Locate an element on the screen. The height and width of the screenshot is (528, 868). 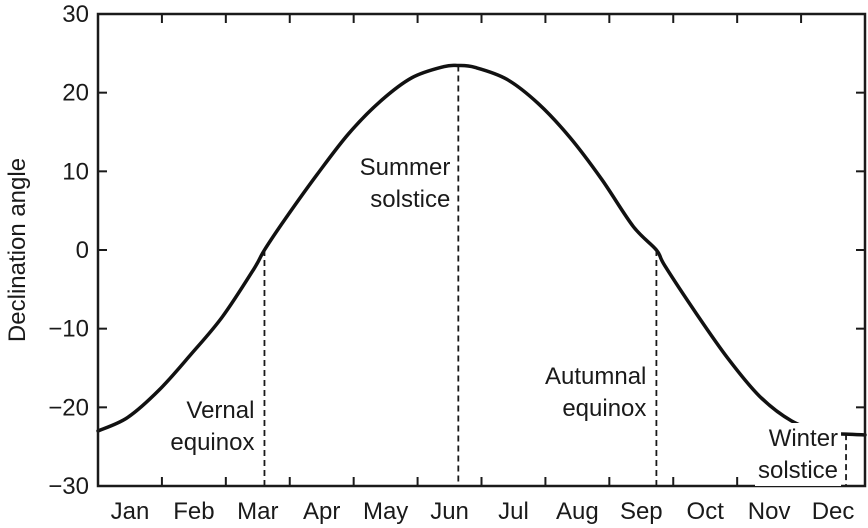
x-tick-label: Mar is located at coordinates (257, 511).